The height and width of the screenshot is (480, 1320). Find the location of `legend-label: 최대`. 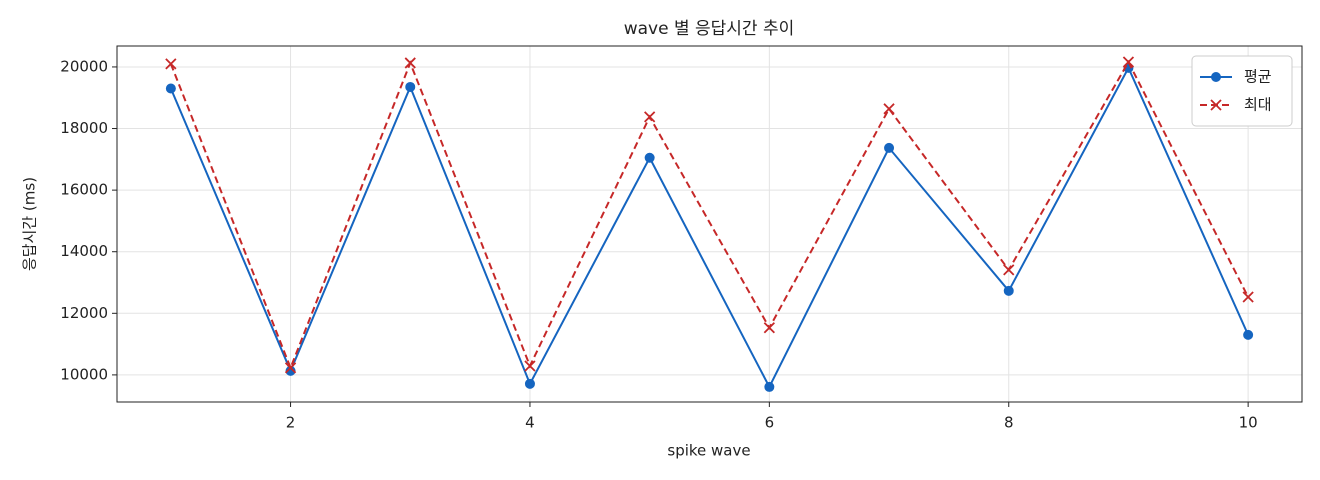

legend-label: 최대 is located at coordinates (1258, 105).